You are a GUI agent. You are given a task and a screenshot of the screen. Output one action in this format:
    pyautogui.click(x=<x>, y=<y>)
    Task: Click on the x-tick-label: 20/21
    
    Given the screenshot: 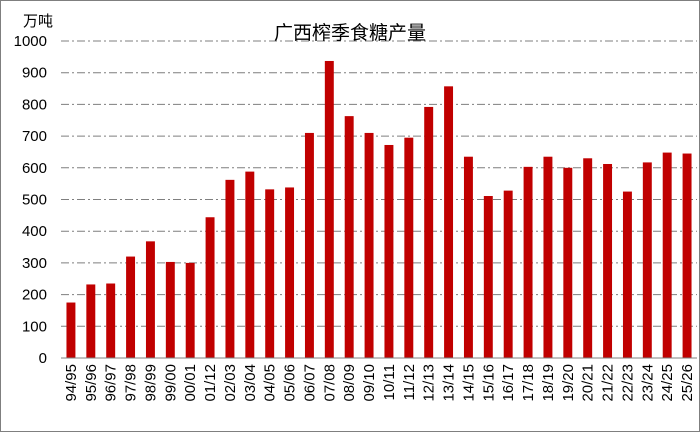 What is the action you would take?
    pyautogui.click(x=588, y=383)
    